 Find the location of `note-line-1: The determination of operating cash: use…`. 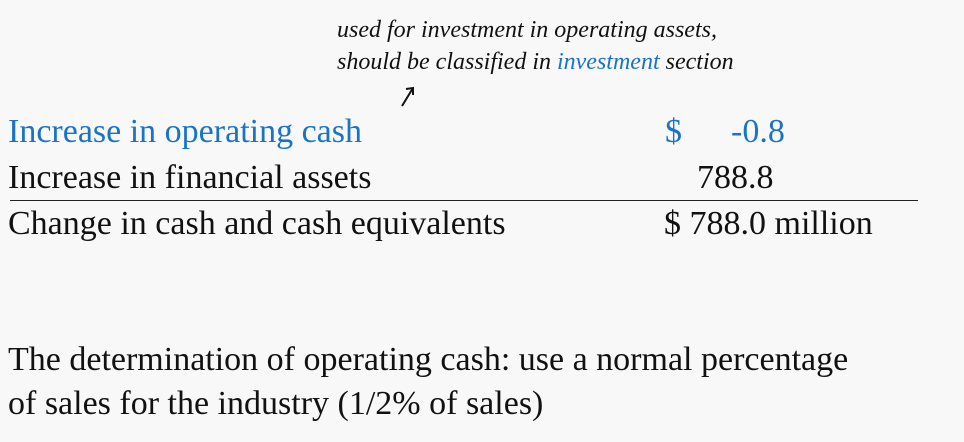

note-line-1: The determination of operating cash: use… is located at coordinates (428, 359).